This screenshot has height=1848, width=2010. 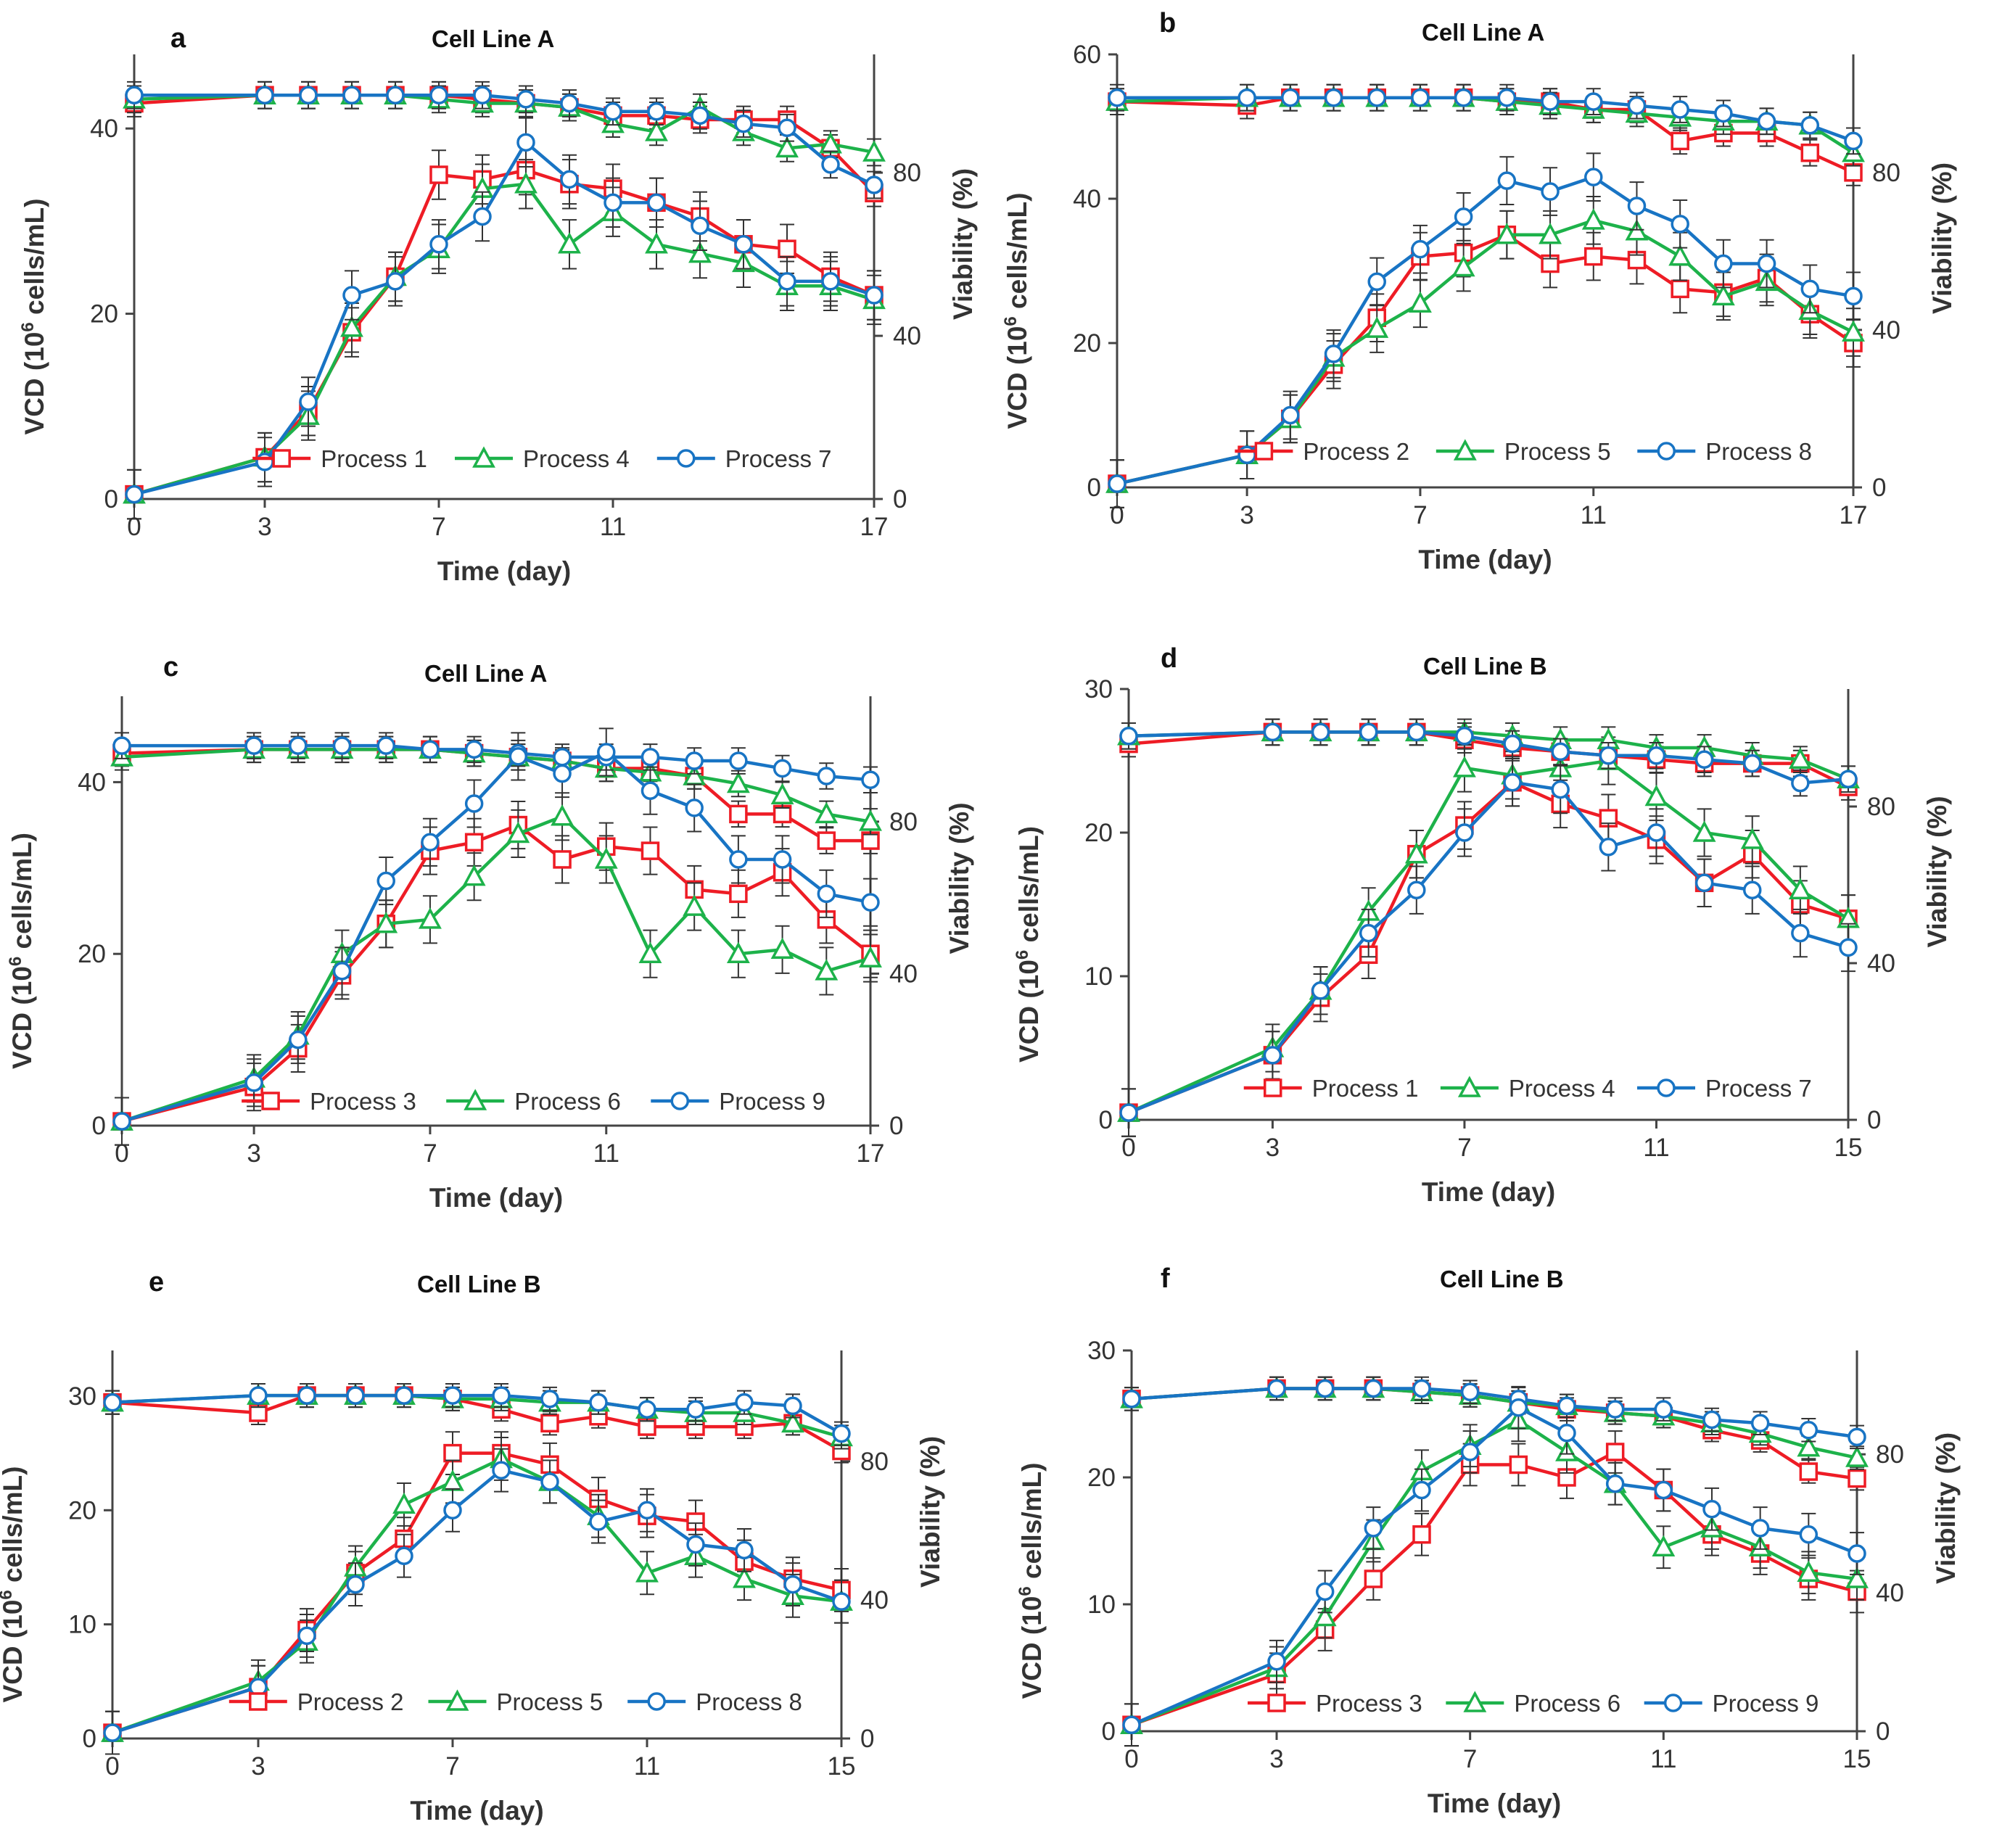 I want to click on y-tick-label-left: 40, so click(x=104, y=129).